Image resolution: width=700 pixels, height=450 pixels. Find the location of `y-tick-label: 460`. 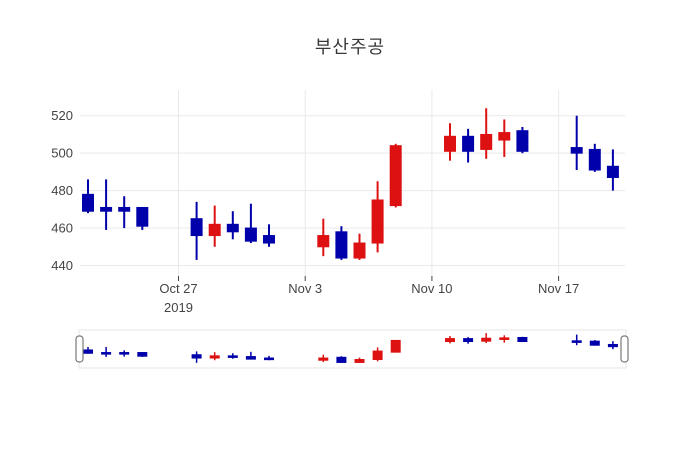

y-tick-label: 460 is located at coordinates (62, 228).